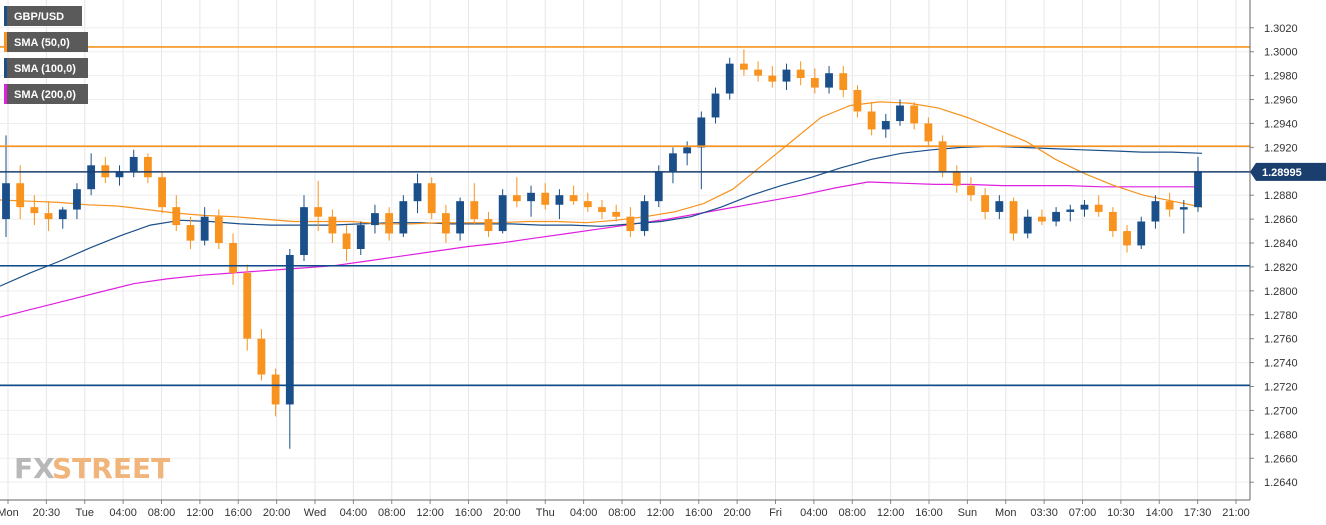 This screenshot has height=525, width=1326. I want to click on legend-item: SMA (200,0), so click(46, 94).